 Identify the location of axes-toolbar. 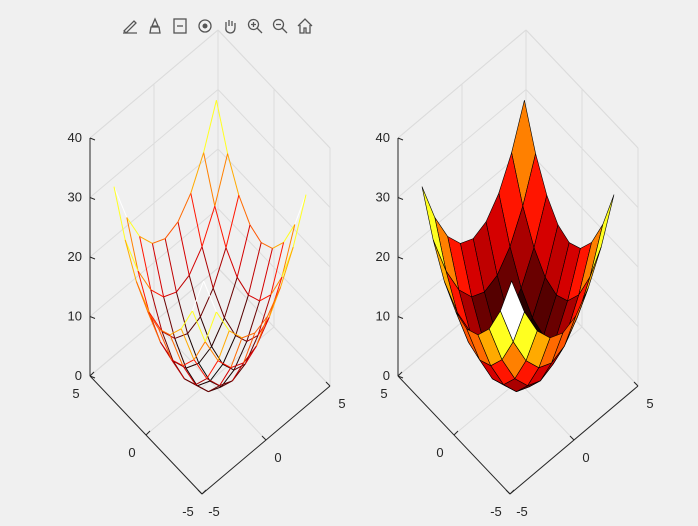
(217, 26).